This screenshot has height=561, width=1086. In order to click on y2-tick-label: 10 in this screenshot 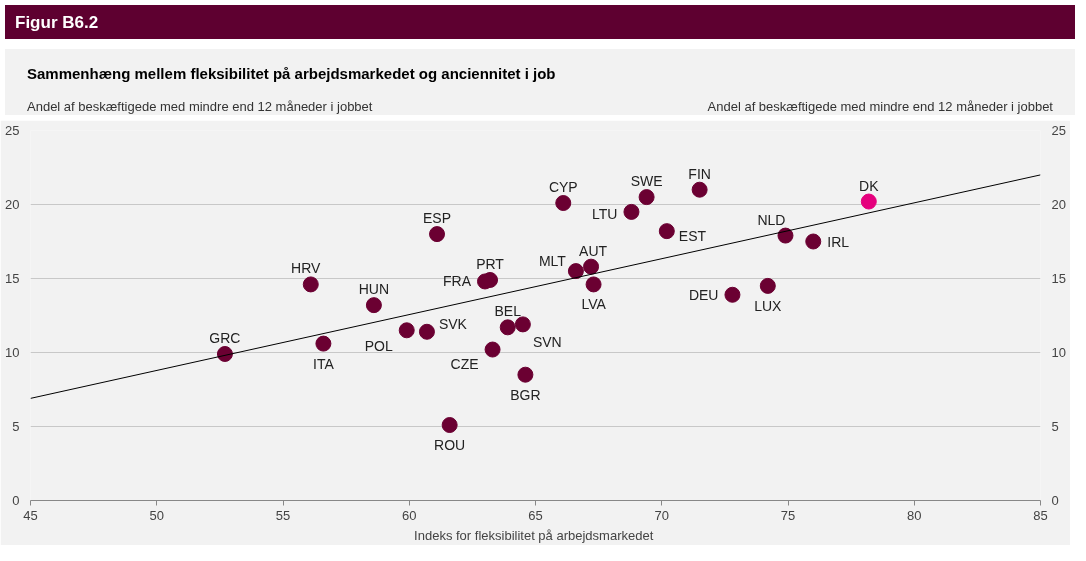, I will do `click(1058, 352)`.